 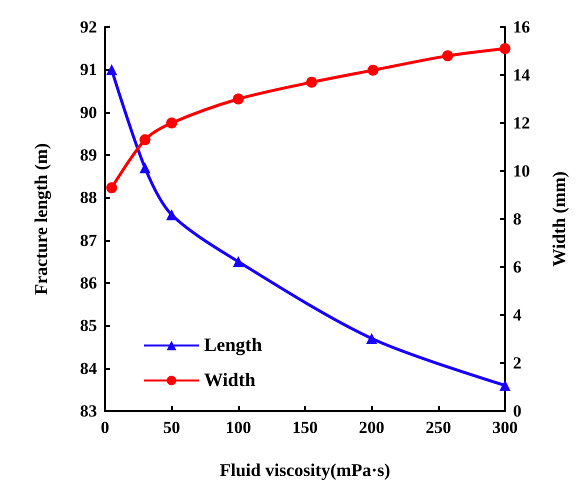 What do you see at coordinates (521, 75) in the screenshot?
I see `y2-tick-label: 14` at bounding box center [521, 75].